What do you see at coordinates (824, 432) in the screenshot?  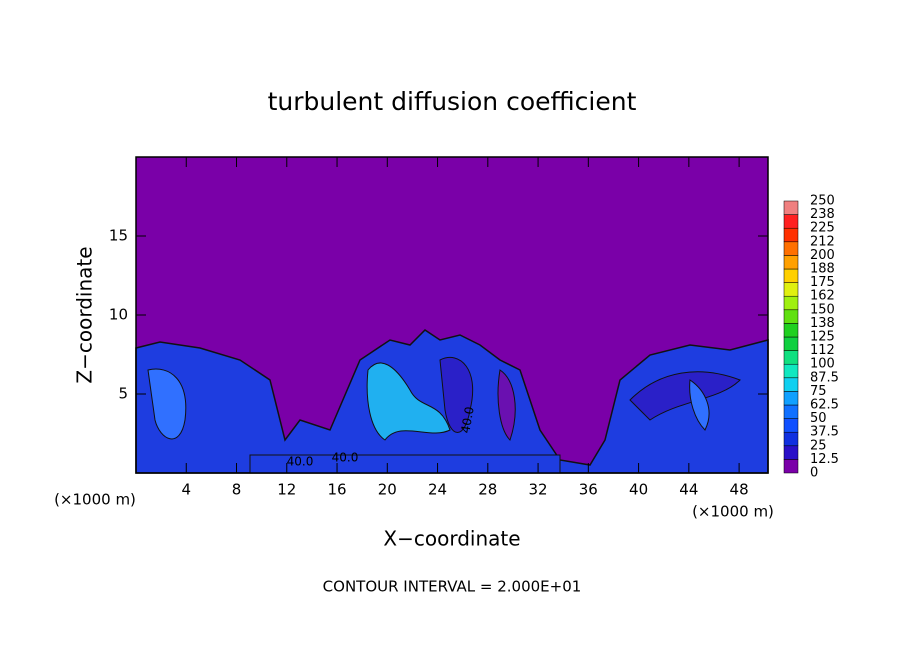 I see `colorbar-label: 37.5` at bounding box center [824, 432].